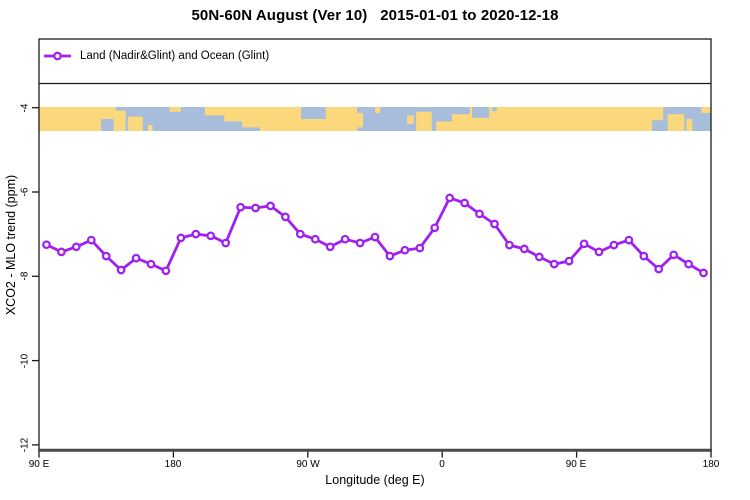 The width and height of the screenshot is (750, 500). Describe the element at coordinates (175, 56) in the screenshot. I see `legend-label: Land (Nadir&Glint) and Ocean (Glint)` at that location.